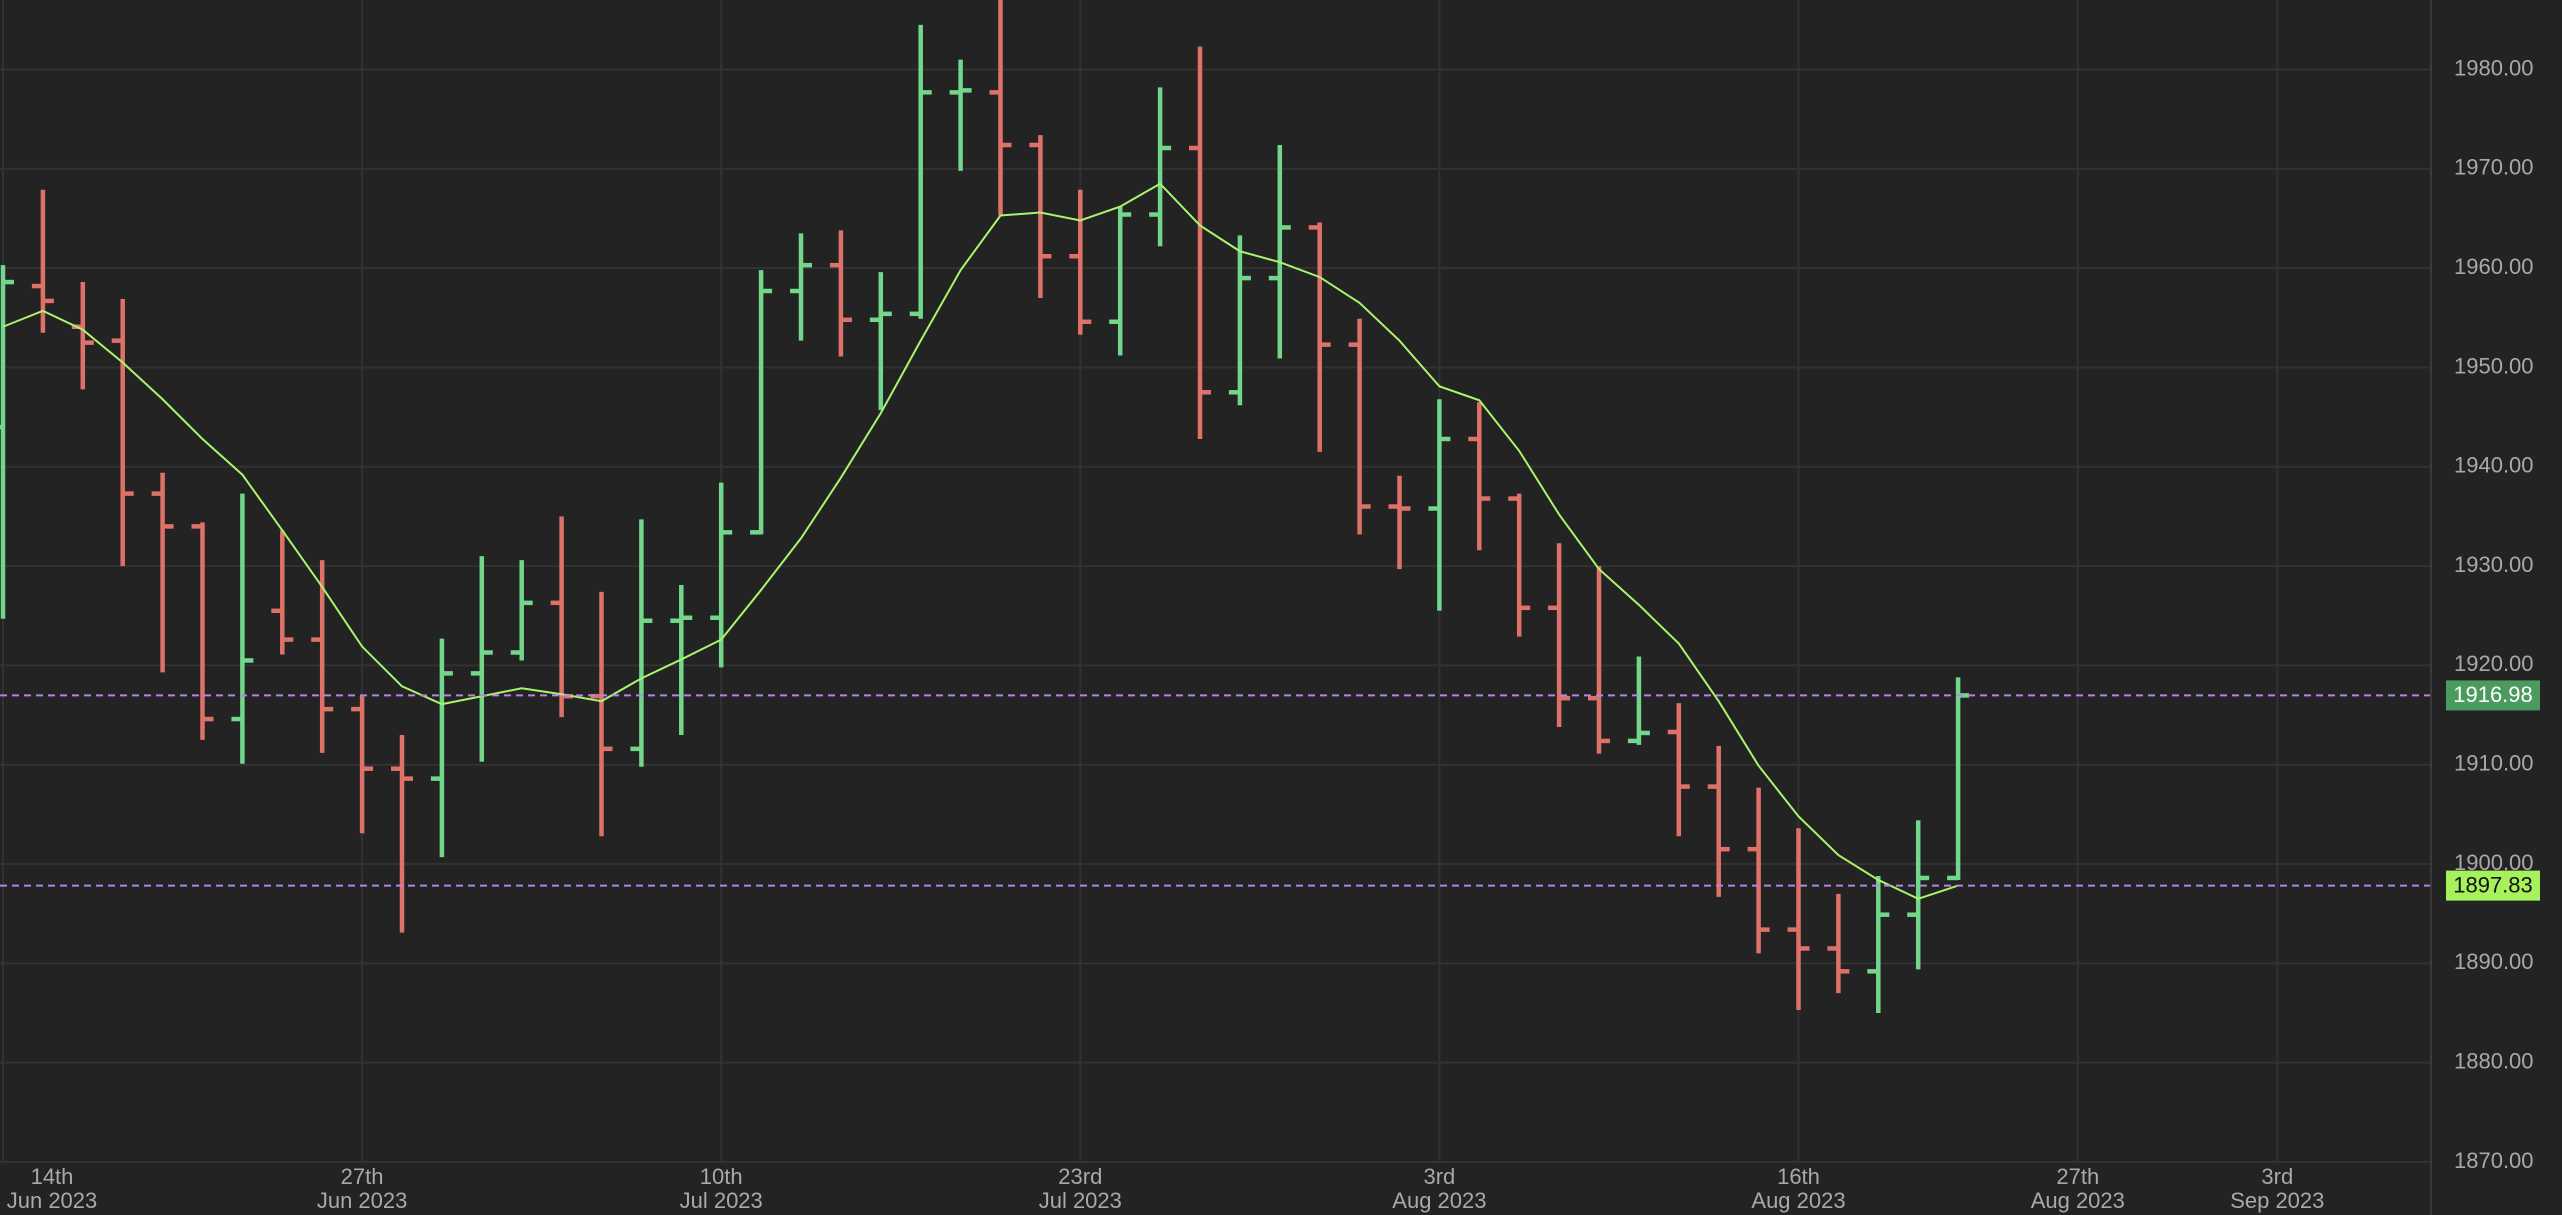 The width and height of the screenshot is (2562, 1215). Describe the element at coordinates (1080, 1176) in the screenshot. I see `x-tick-label: 23rd` at that location.